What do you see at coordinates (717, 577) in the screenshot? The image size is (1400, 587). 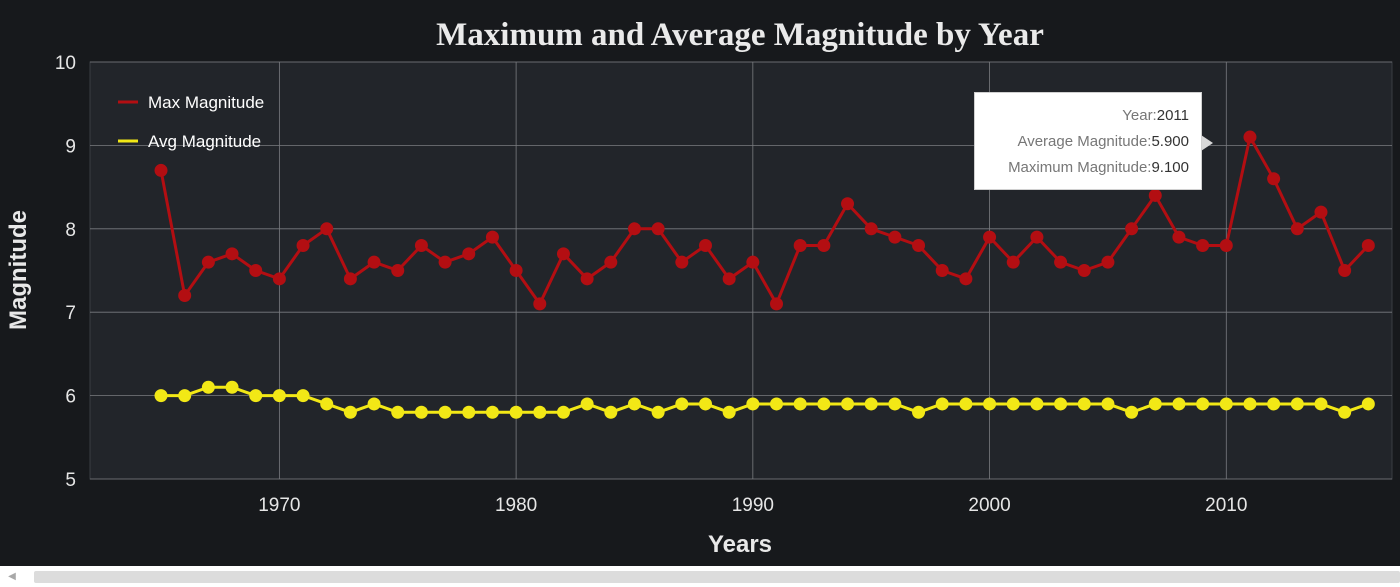 I see `scrollbar-track` at bounding box center [717, 577].